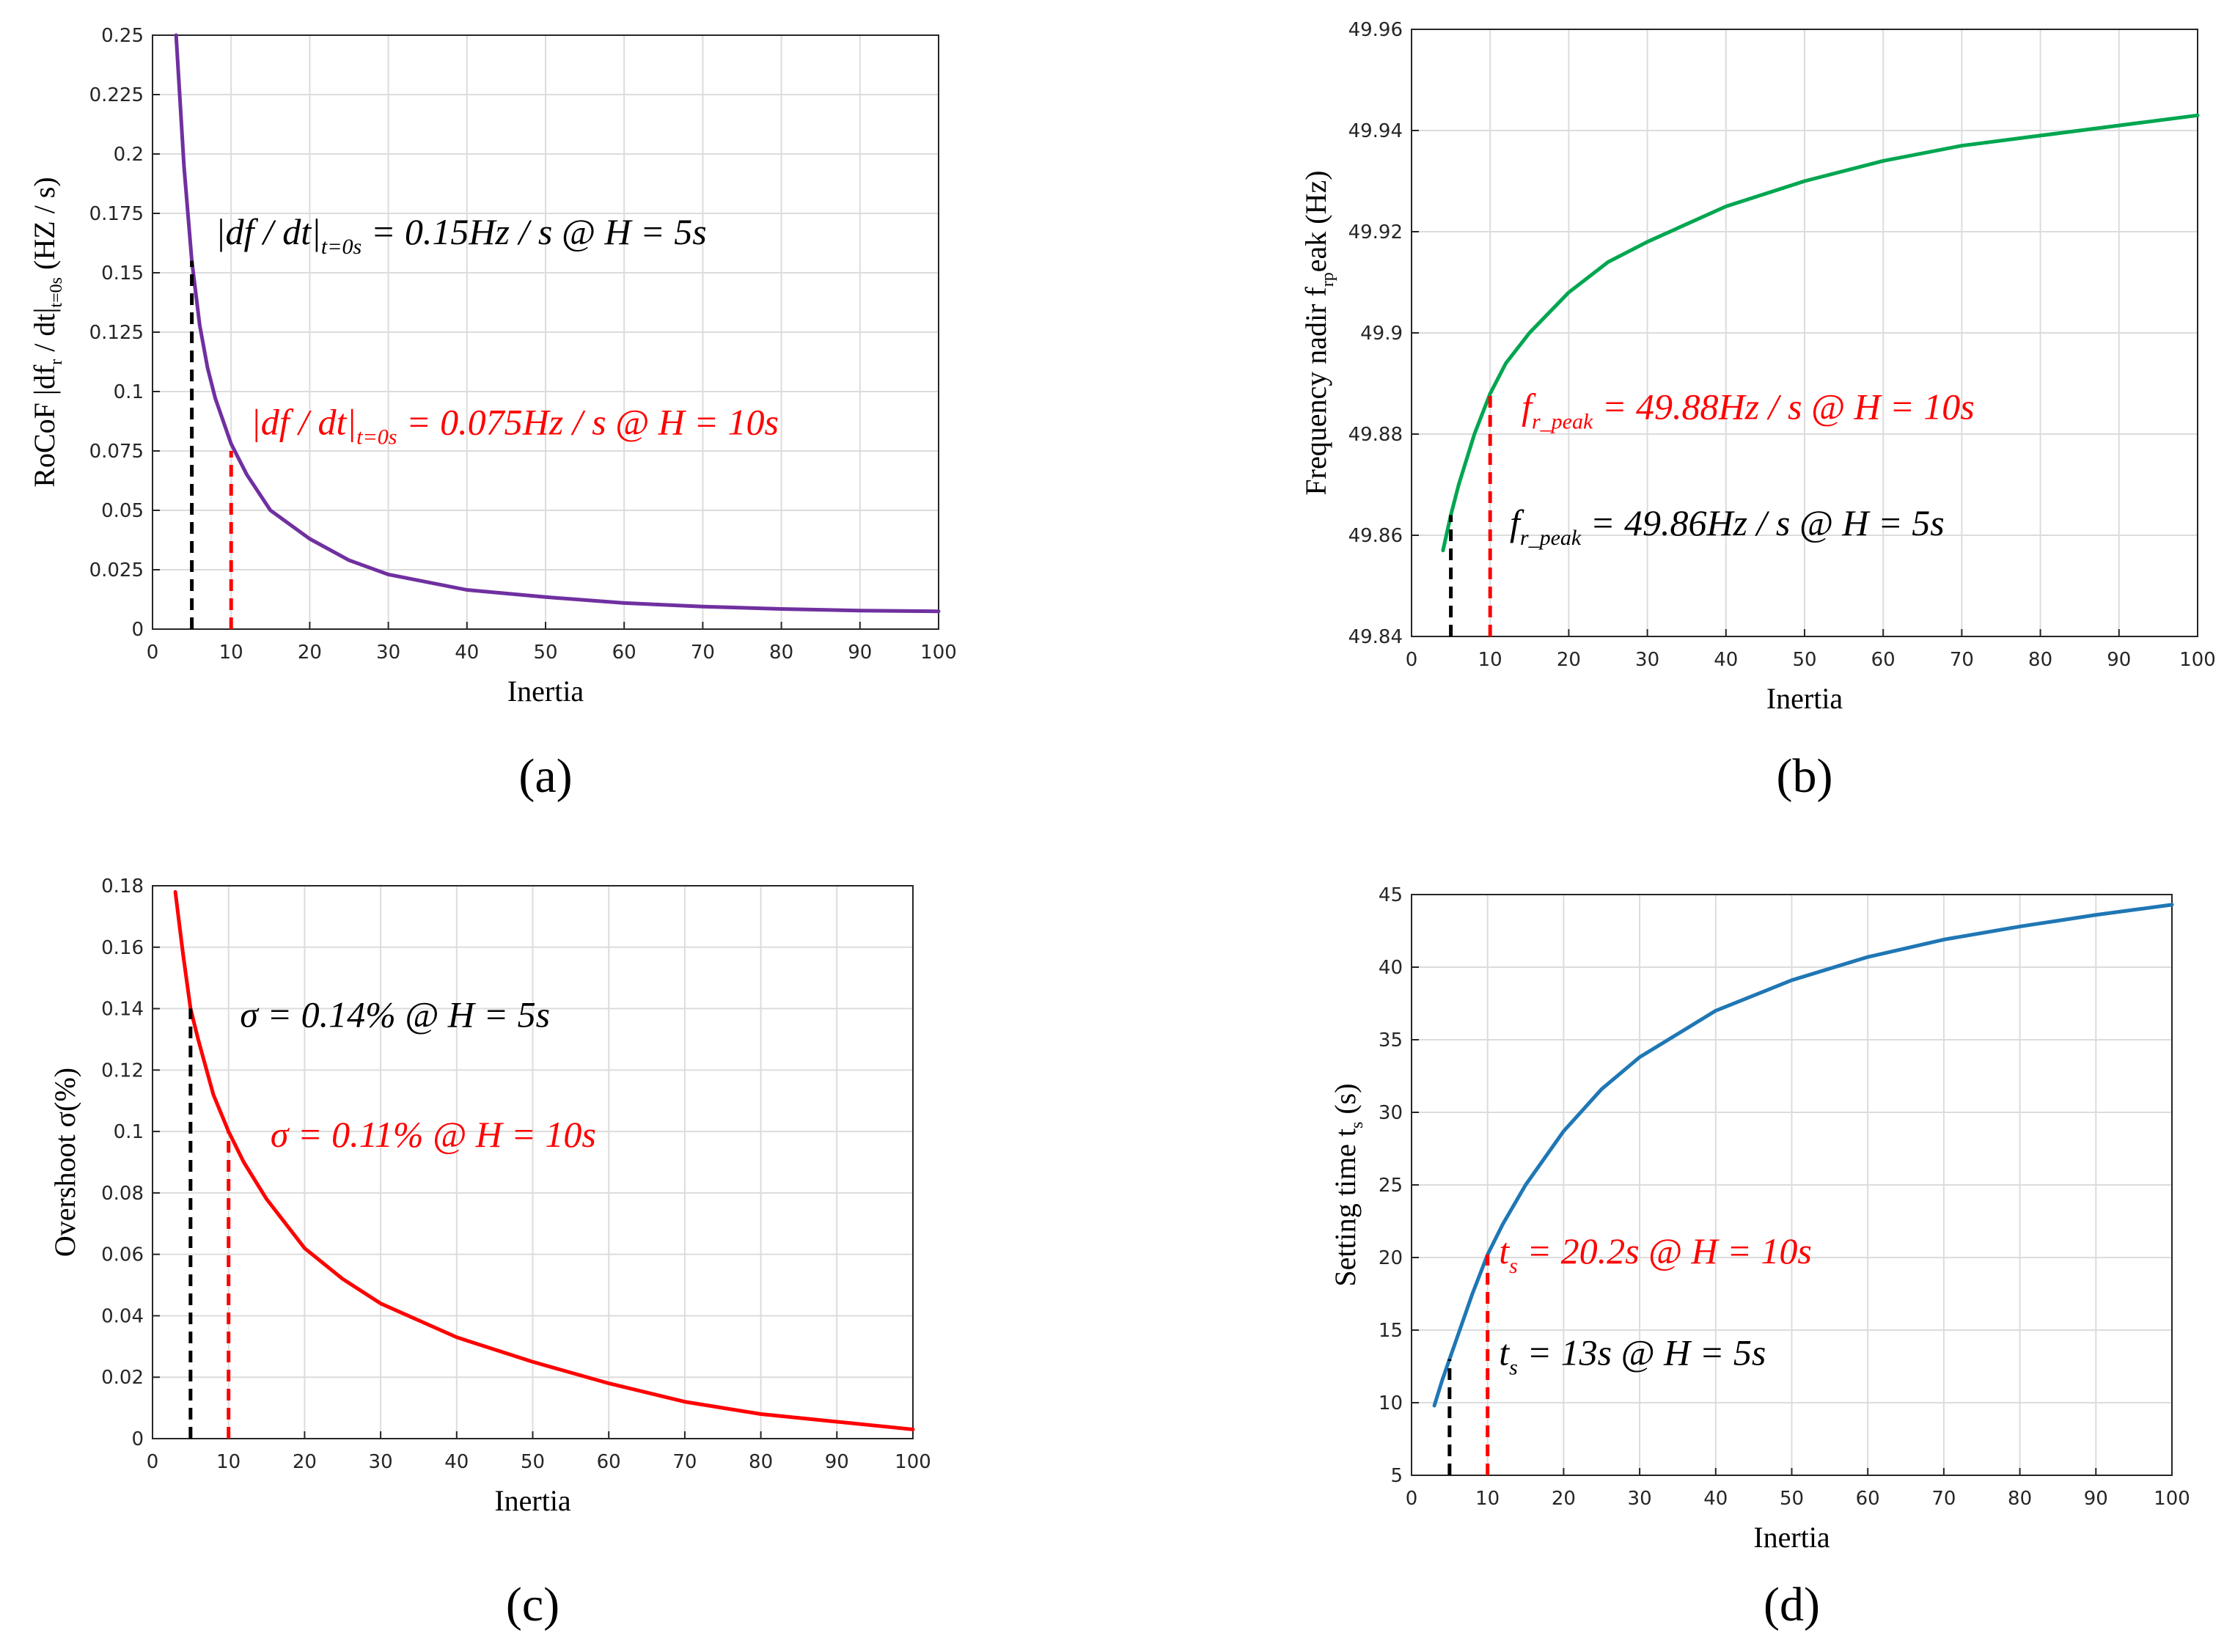  What do you see at coordinates (1748, 409) in the screenshot?
I see `annotation-b-0: fr_peak​ = 49.88Hz / s @ H = 10s` at bounding box center [1748, 409].